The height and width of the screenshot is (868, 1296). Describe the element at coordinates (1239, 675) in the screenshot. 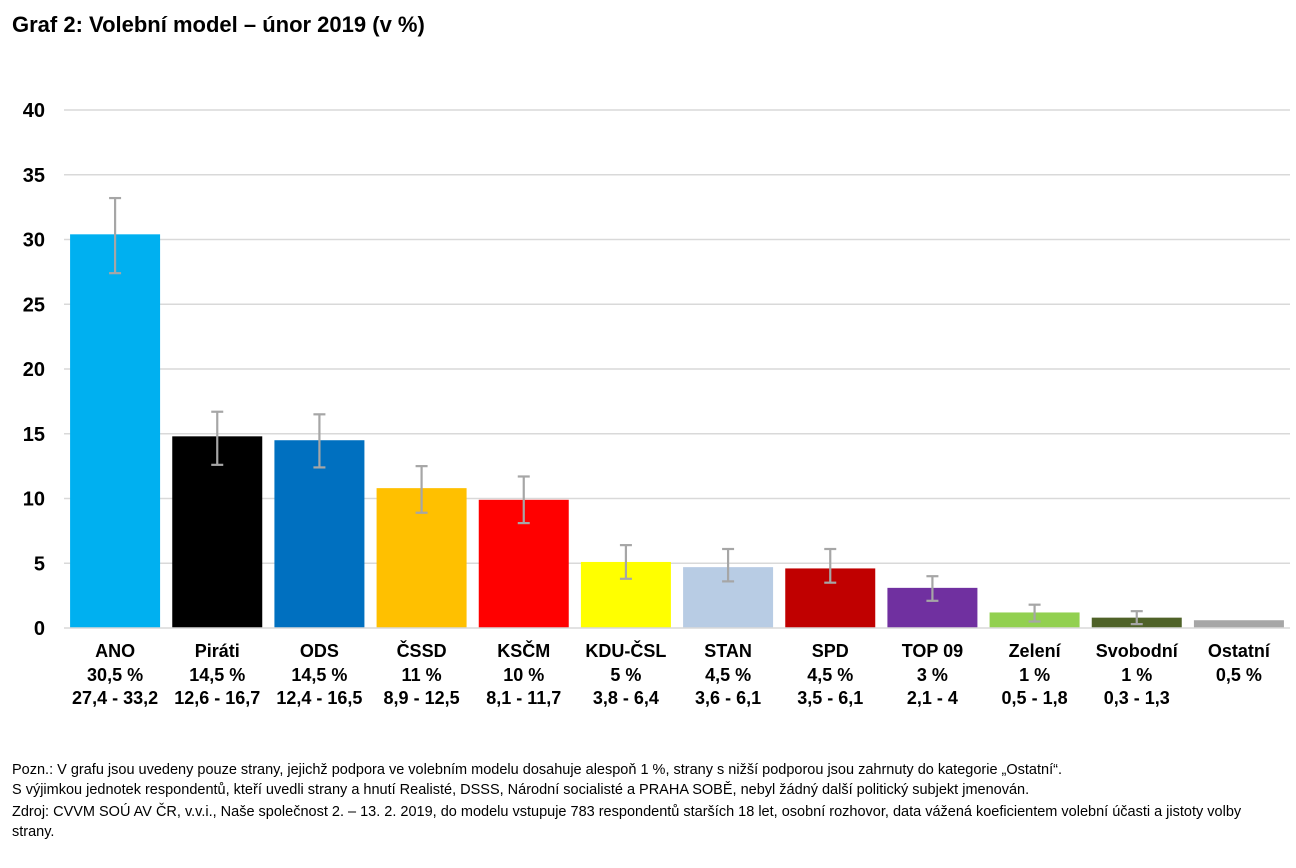

I see `value-label: 0,5 %` at that location.